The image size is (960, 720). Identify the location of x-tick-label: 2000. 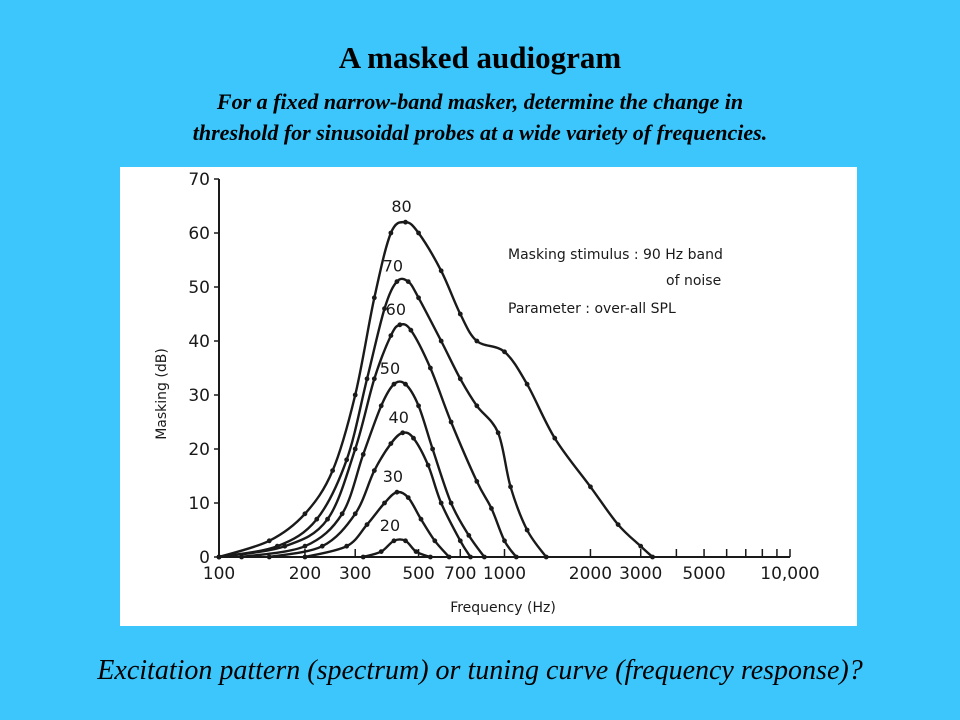
(590, 574).